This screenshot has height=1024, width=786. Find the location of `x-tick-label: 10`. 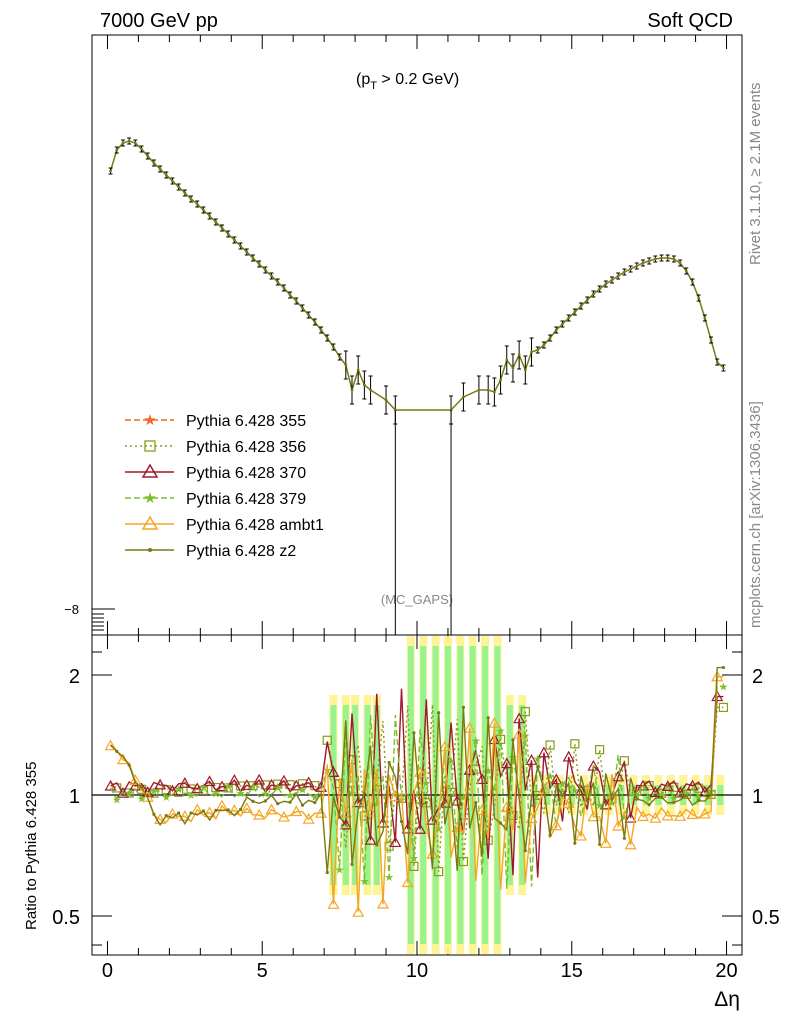

x-tick-label: 10 is located at coordinates (417, 971).